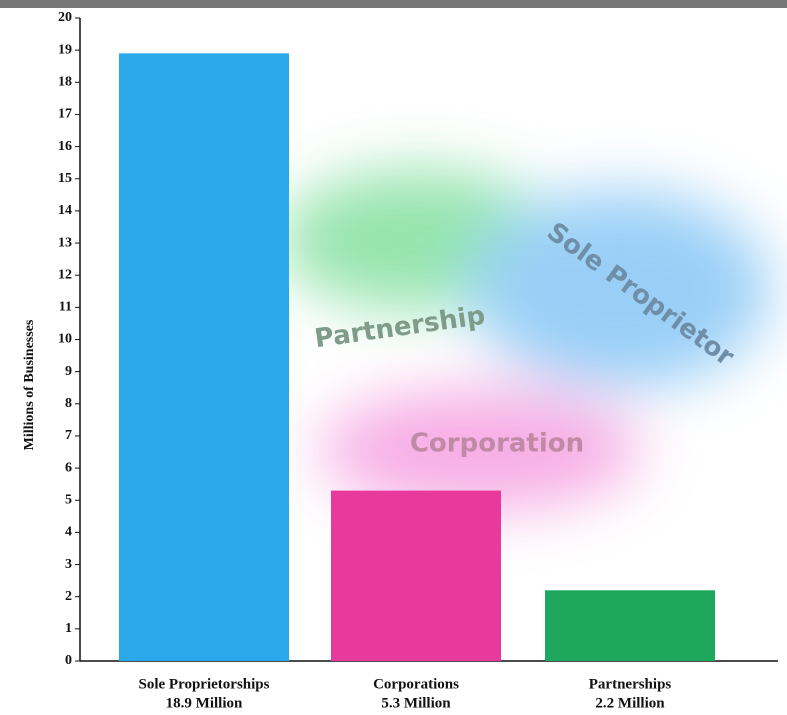 Image resolution: width=787 pixels, height=715 pixels. What do you see at coordinates (65, 210) in the screenshot?
I see `y-tick-label: 14` at bounding box center [65, 210].